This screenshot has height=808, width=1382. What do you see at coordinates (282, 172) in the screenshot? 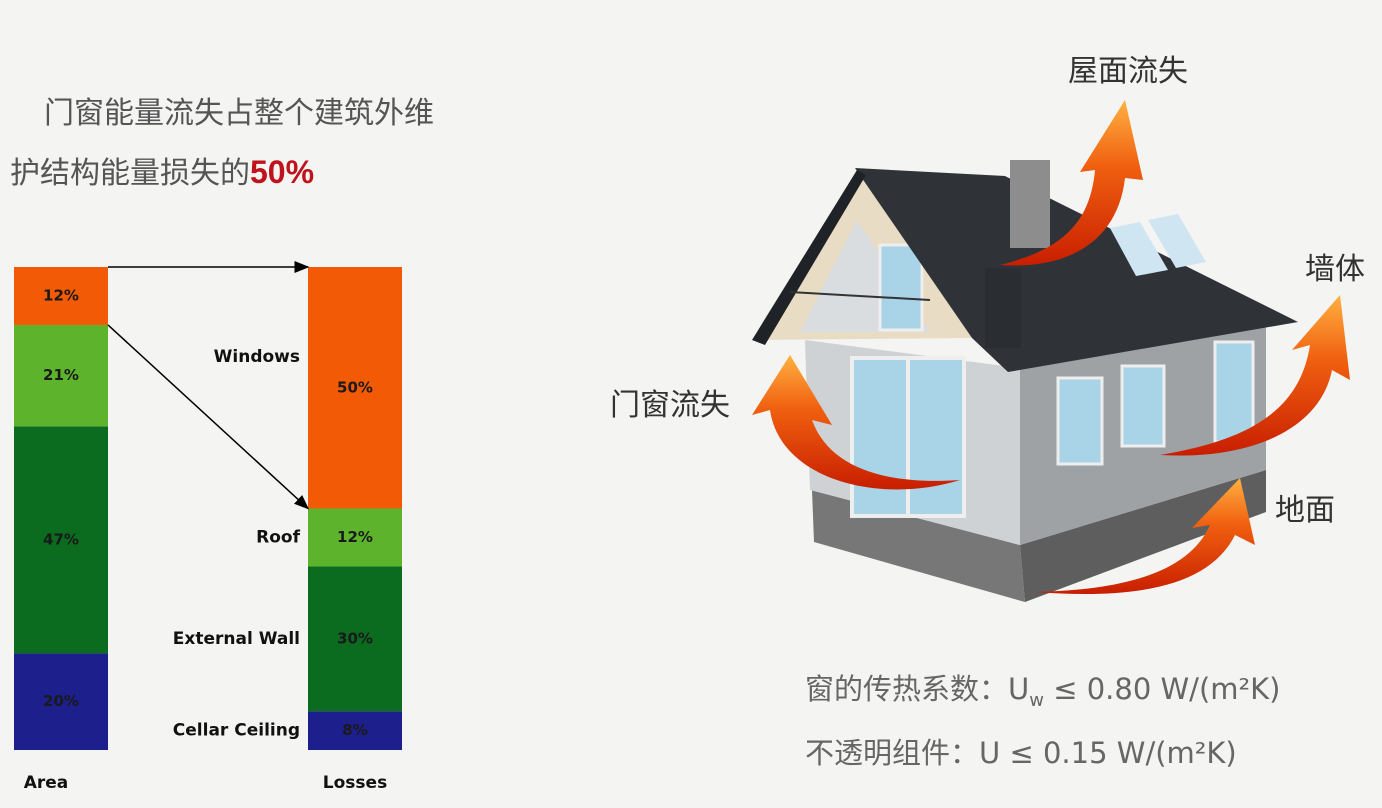
I see `heading-highlight: 50%` at bounding box center [282, 172].